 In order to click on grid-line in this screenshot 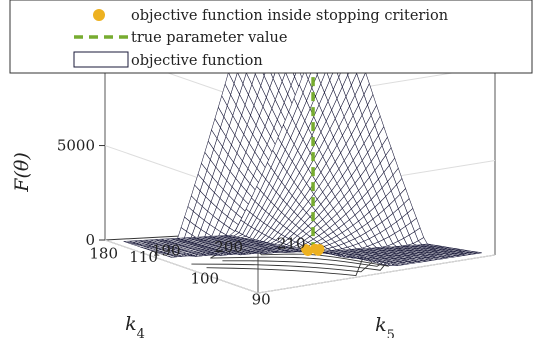, I will do `click(300, 266)`.